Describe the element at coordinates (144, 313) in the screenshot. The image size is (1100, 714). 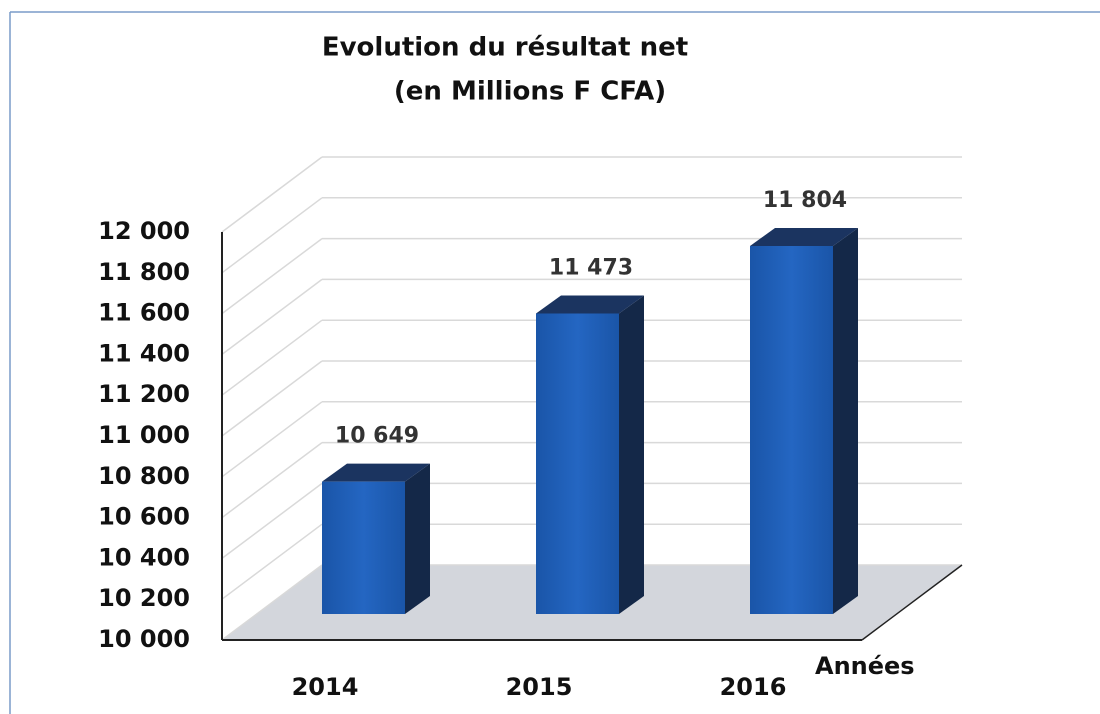
I see `y-tick-label: 11 600` at that location.